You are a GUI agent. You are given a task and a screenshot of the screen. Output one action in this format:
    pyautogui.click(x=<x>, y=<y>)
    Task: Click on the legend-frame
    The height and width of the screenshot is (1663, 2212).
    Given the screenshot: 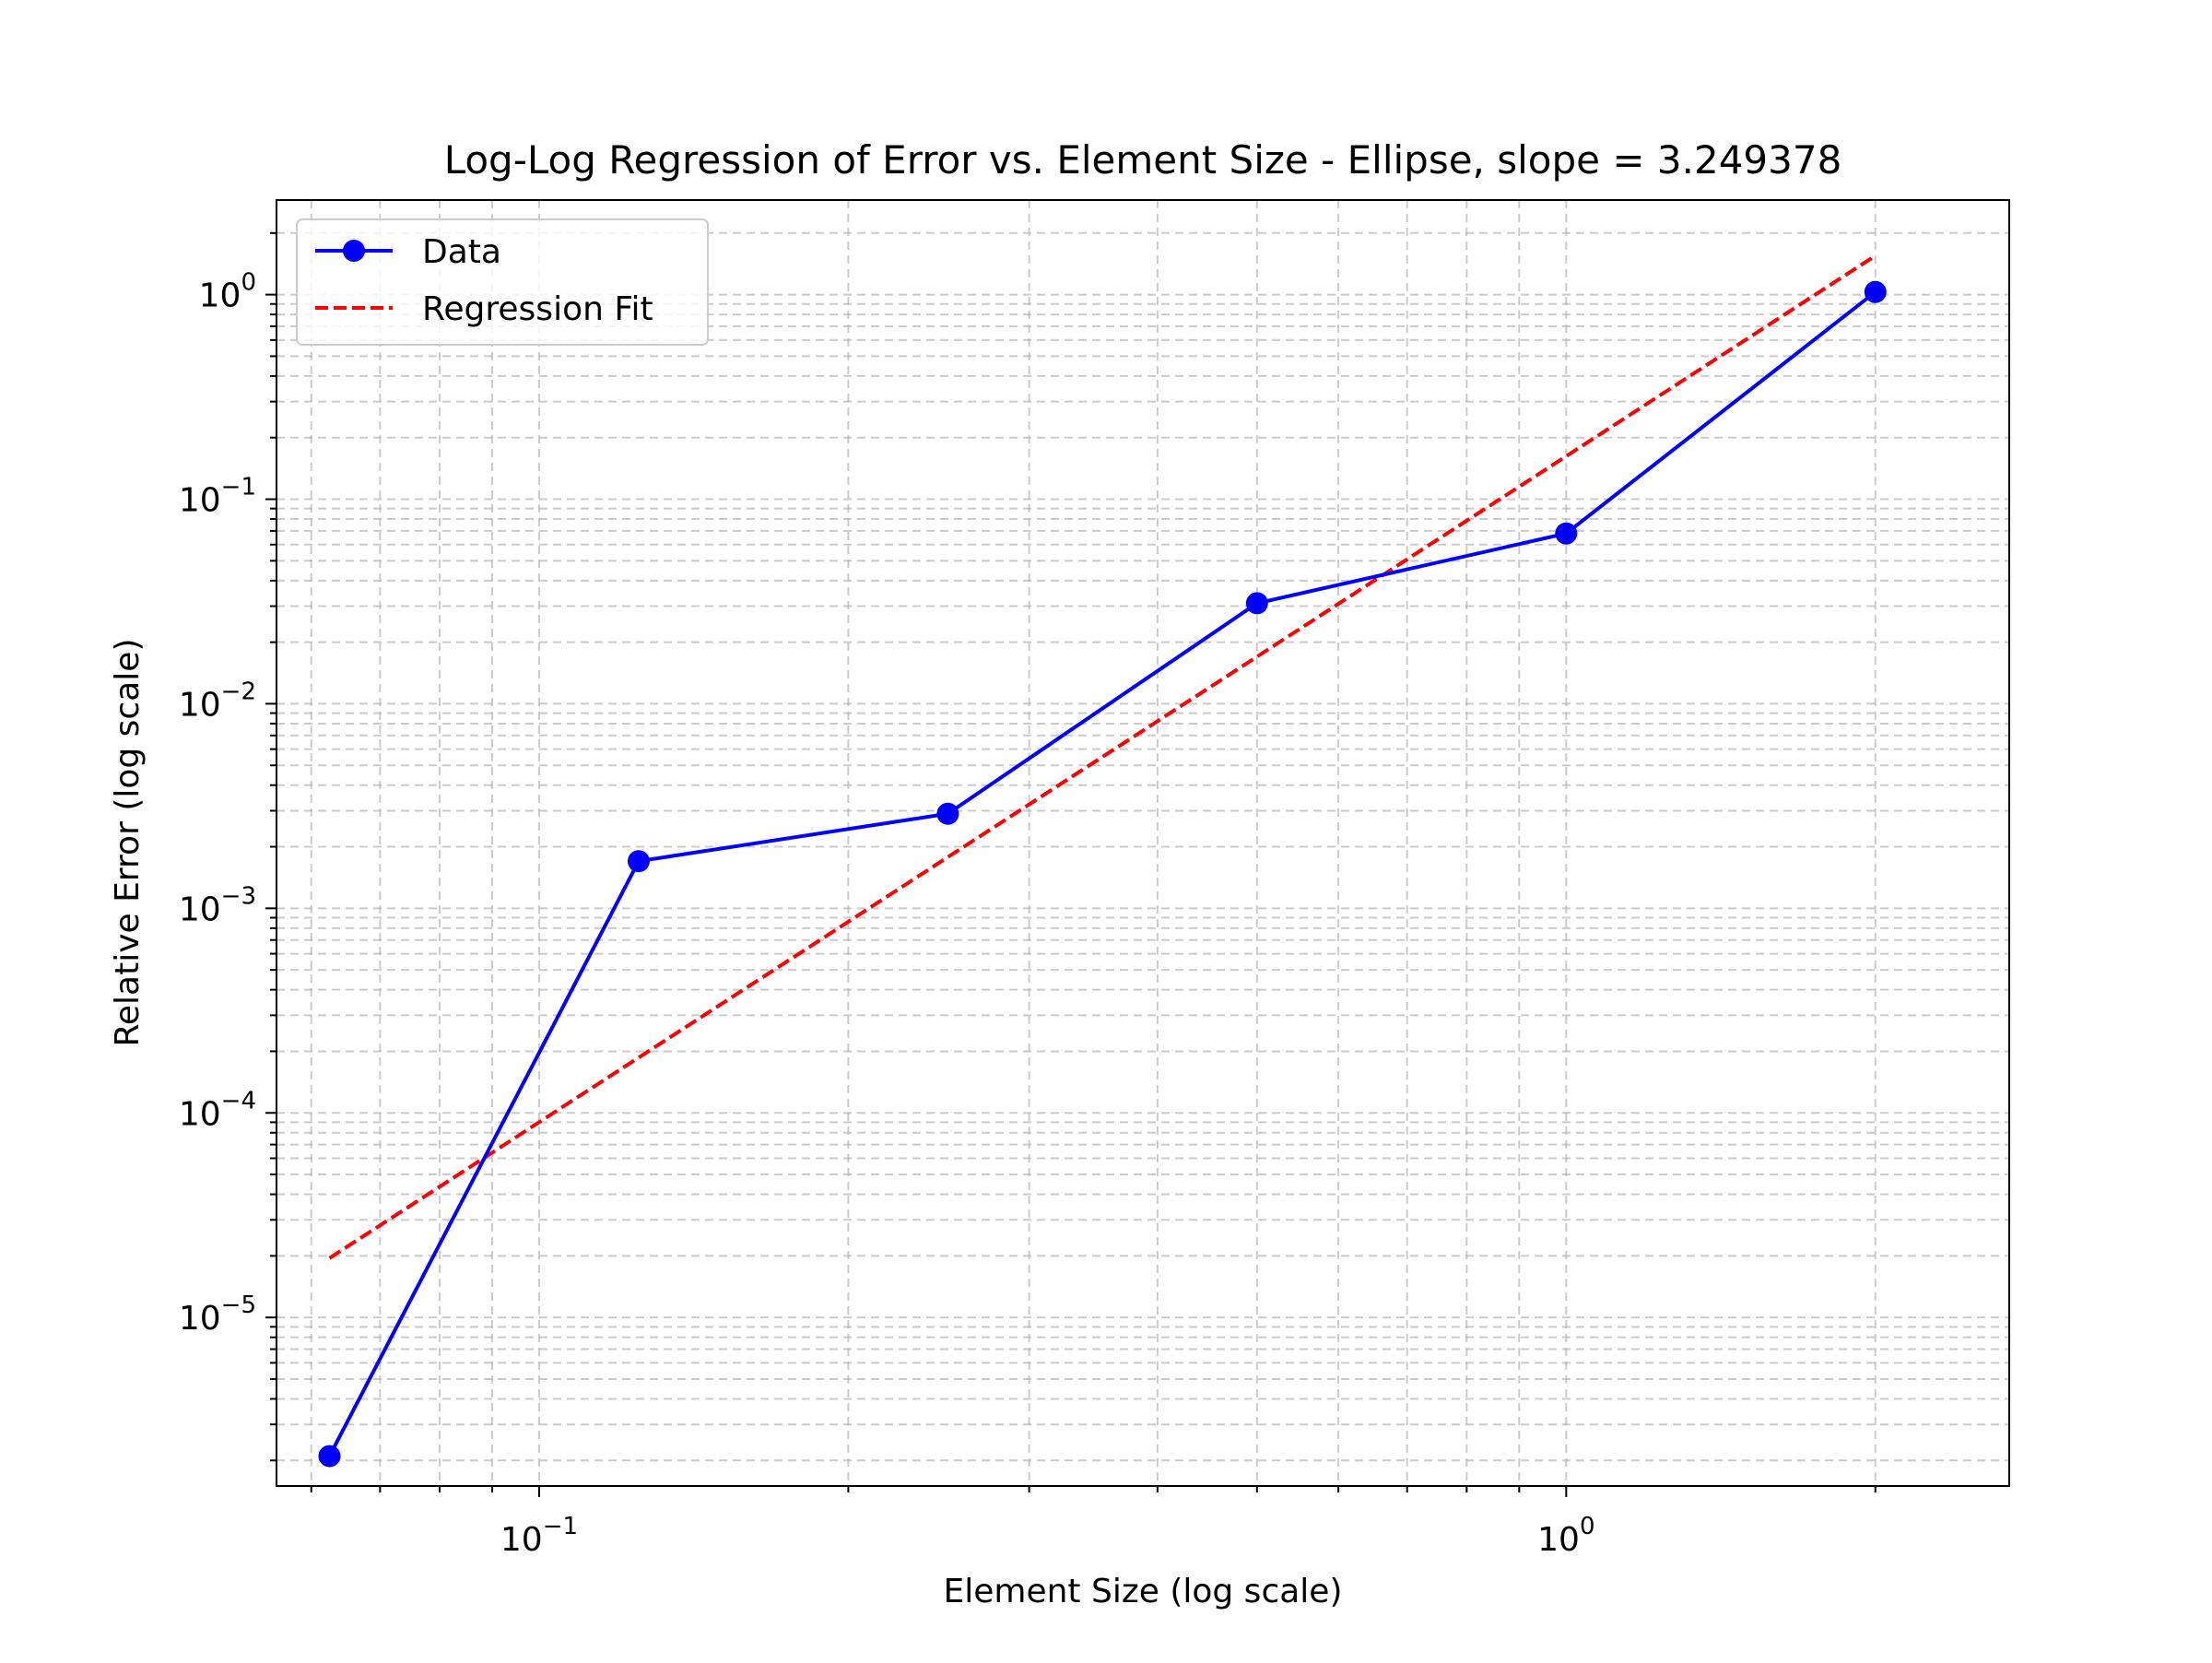 What is the action you would take?
    pyautogui.click(x=502, y=282)
    